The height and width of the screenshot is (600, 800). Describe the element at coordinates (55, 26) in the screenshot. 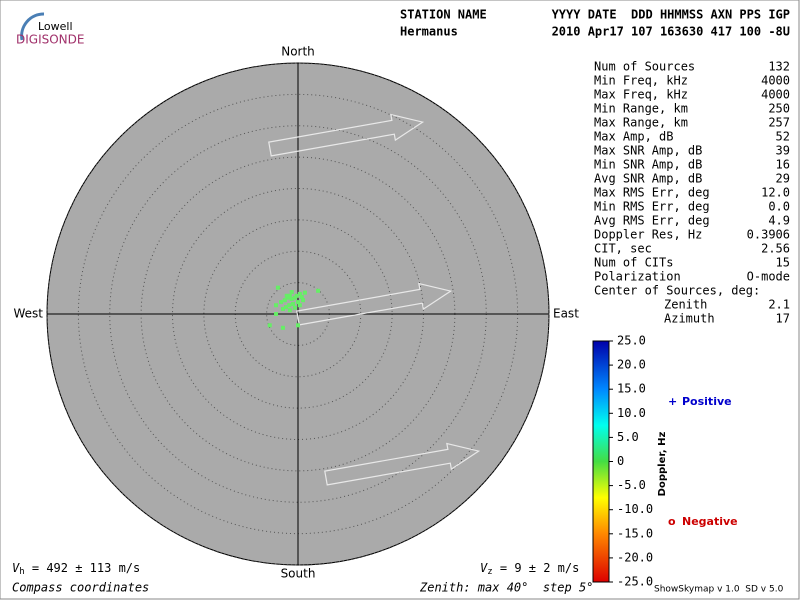

I see `logo-top: Lowell` at that location.